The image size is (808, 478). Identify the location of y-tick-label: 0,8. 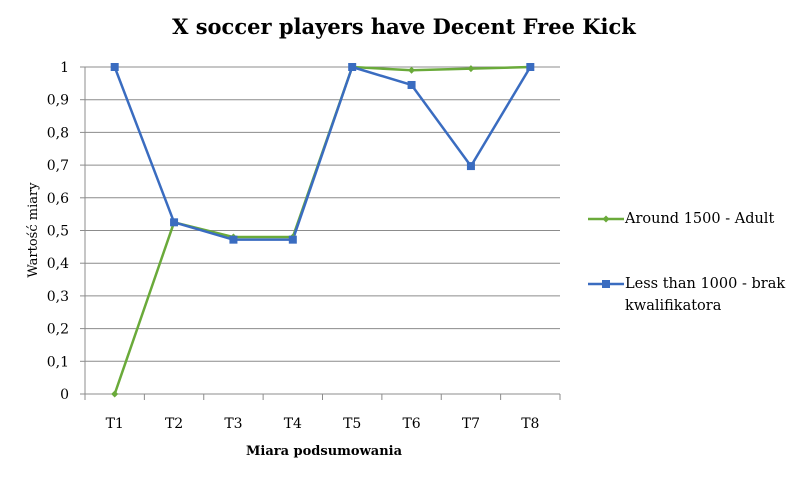
(58, 133).